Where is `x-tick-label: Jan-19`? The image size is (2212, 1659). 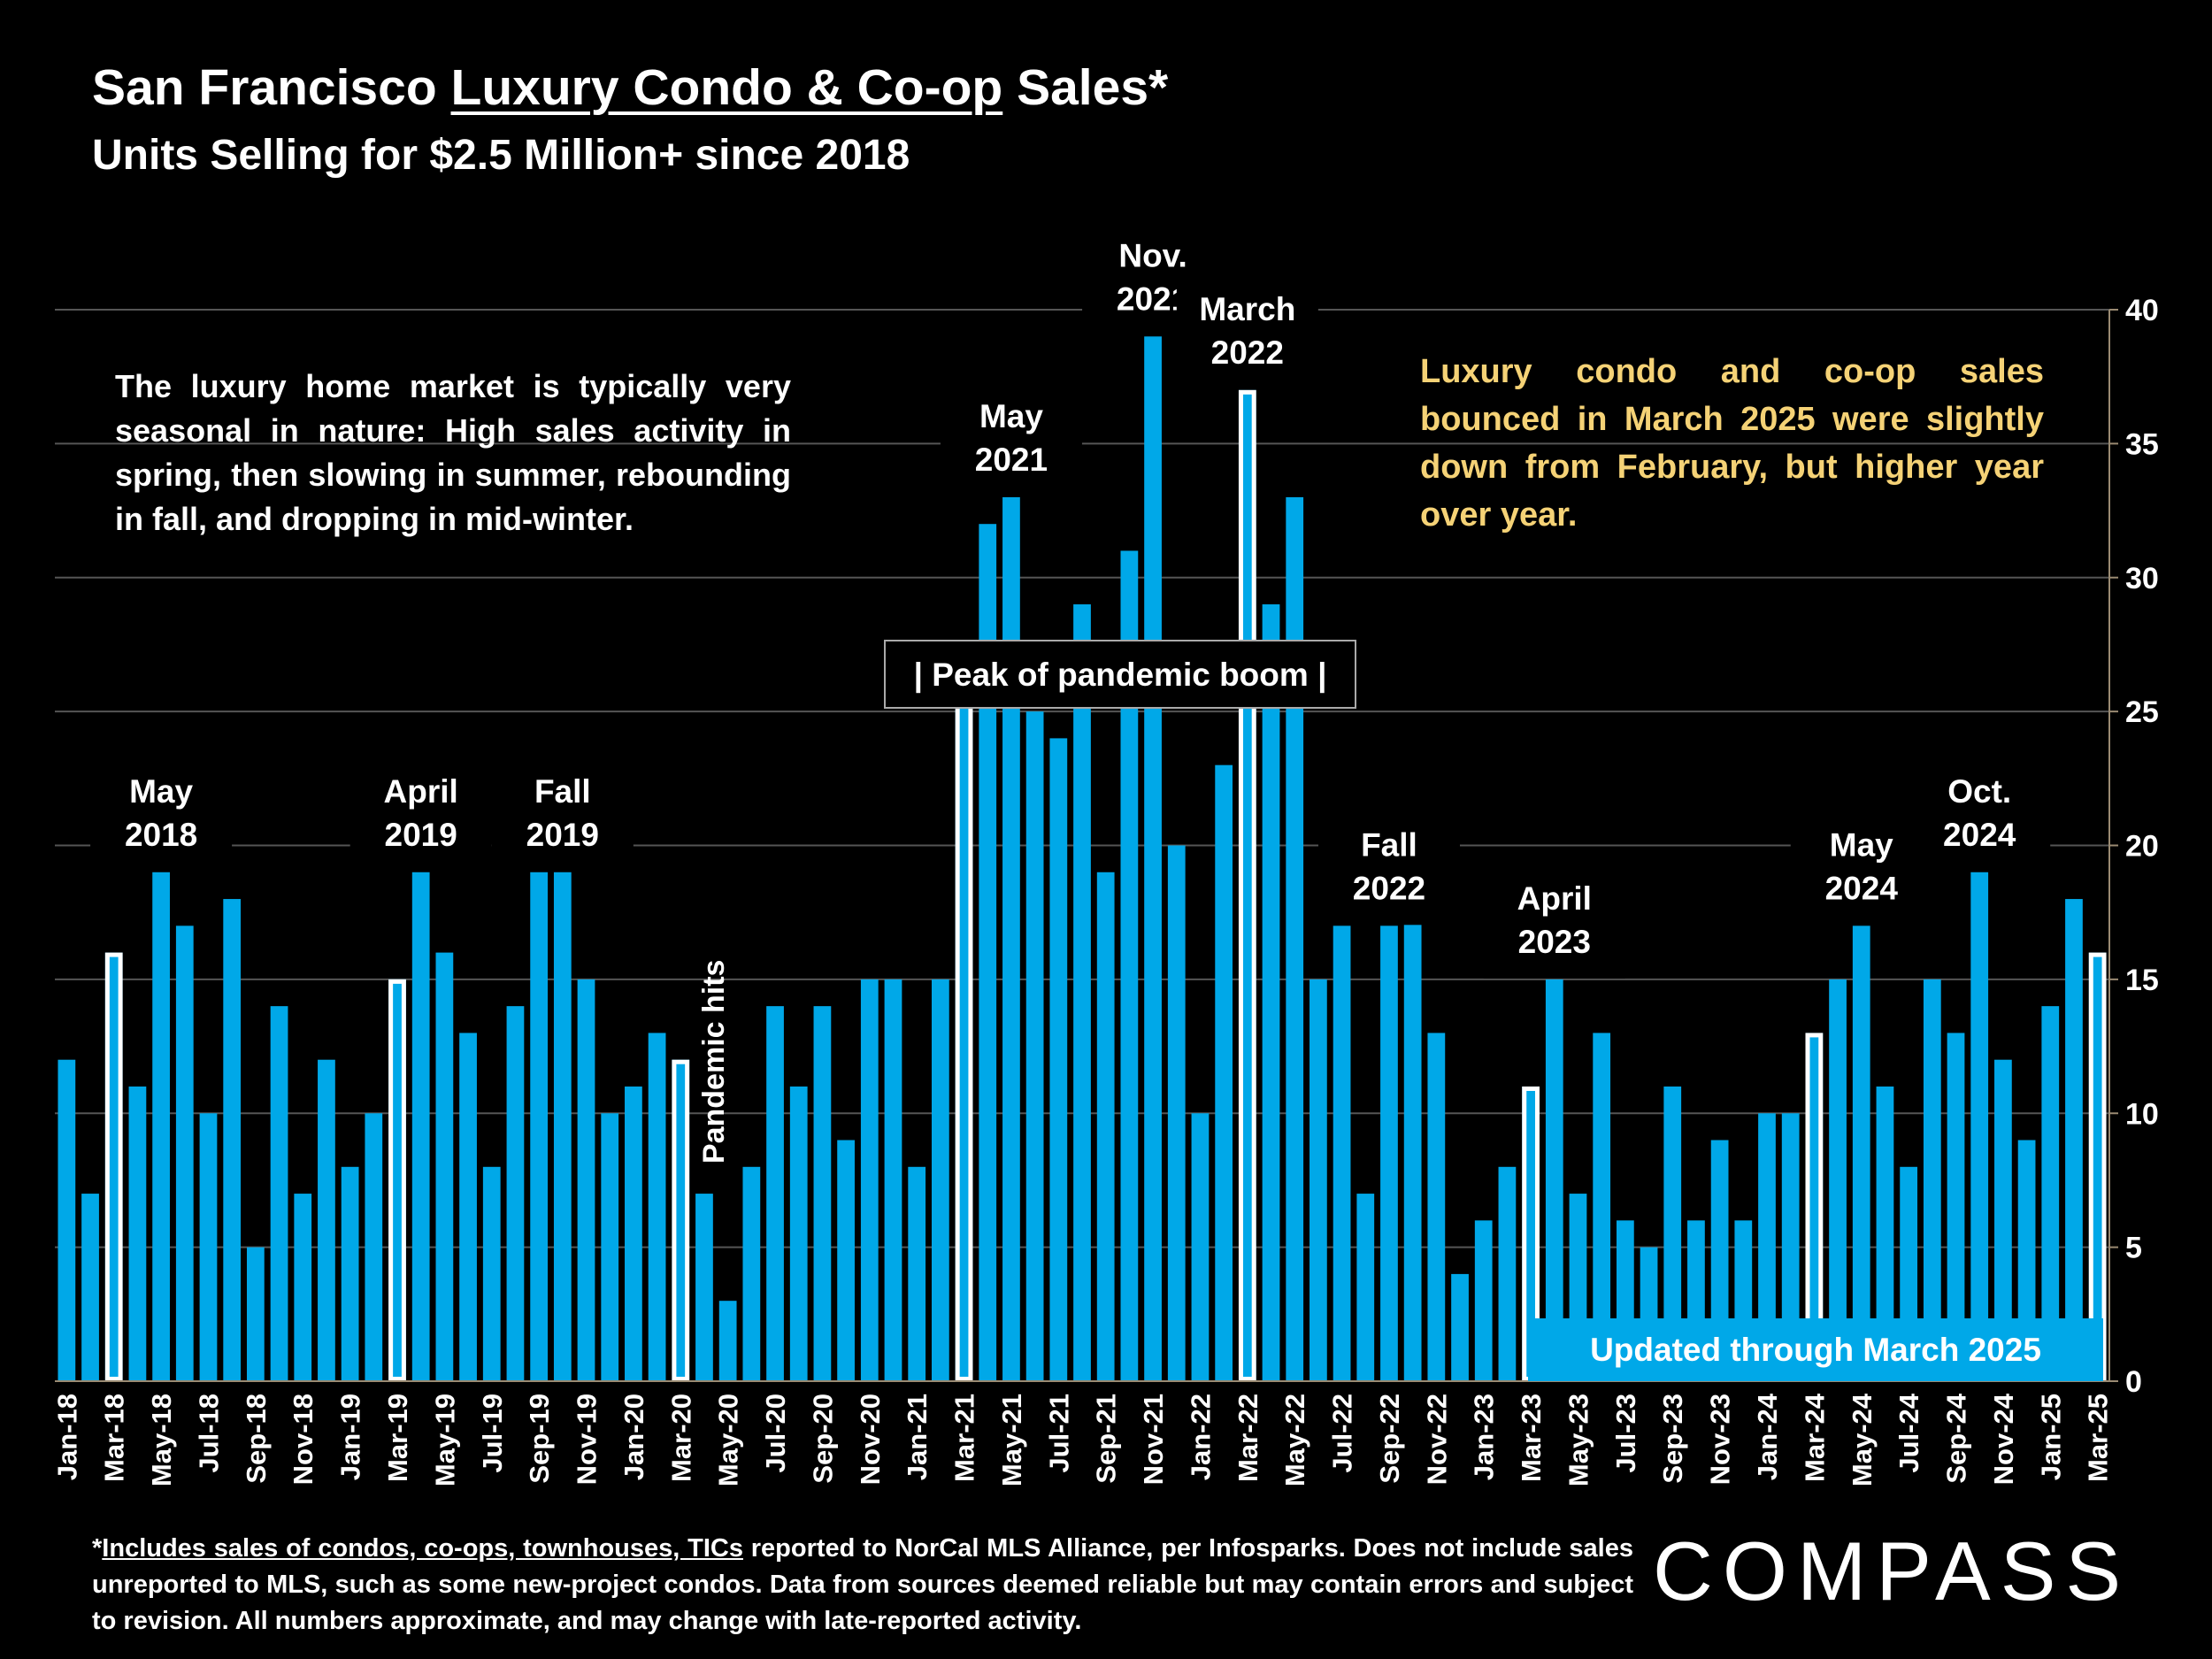
x-tick-label: Jan-19 is located at coordinates (351, 1437).